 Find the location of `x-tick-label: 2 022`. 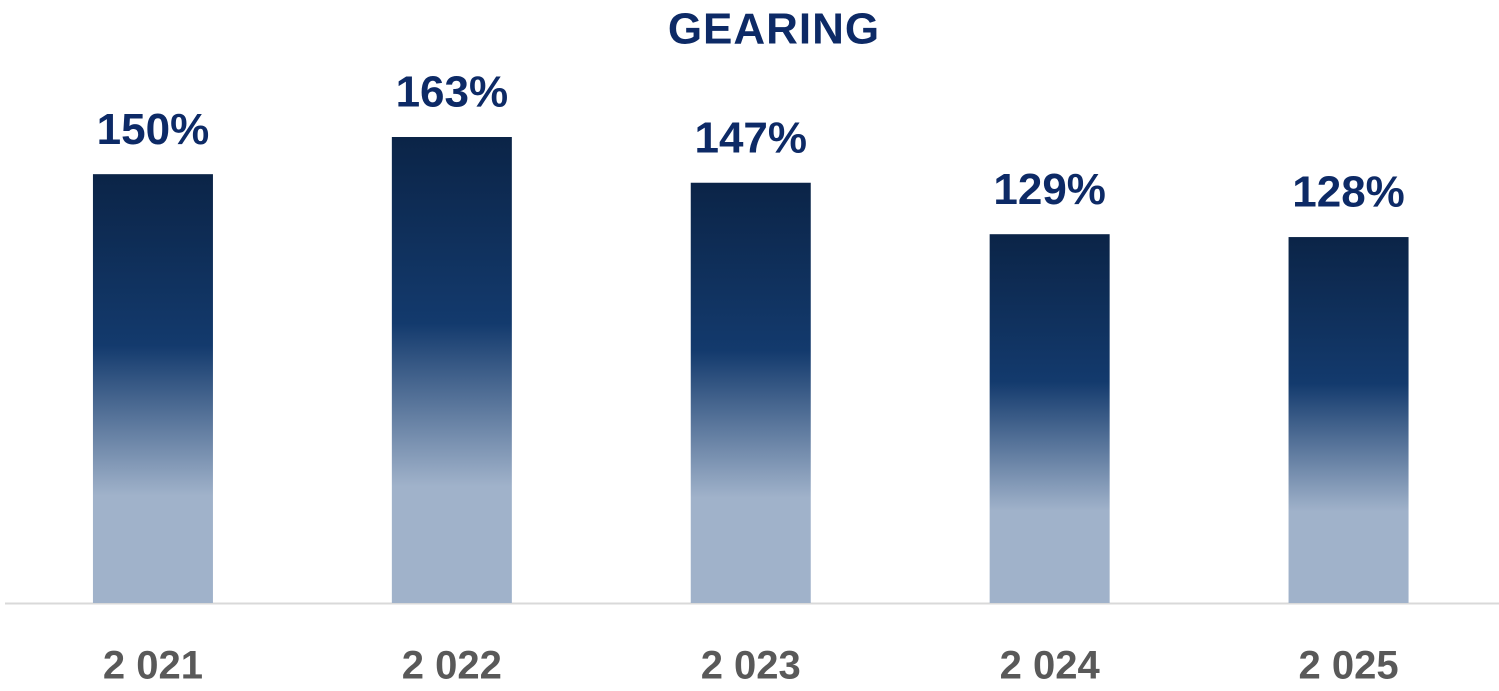

x-tick-label: 2 022 is located at coordinates (452, 666).